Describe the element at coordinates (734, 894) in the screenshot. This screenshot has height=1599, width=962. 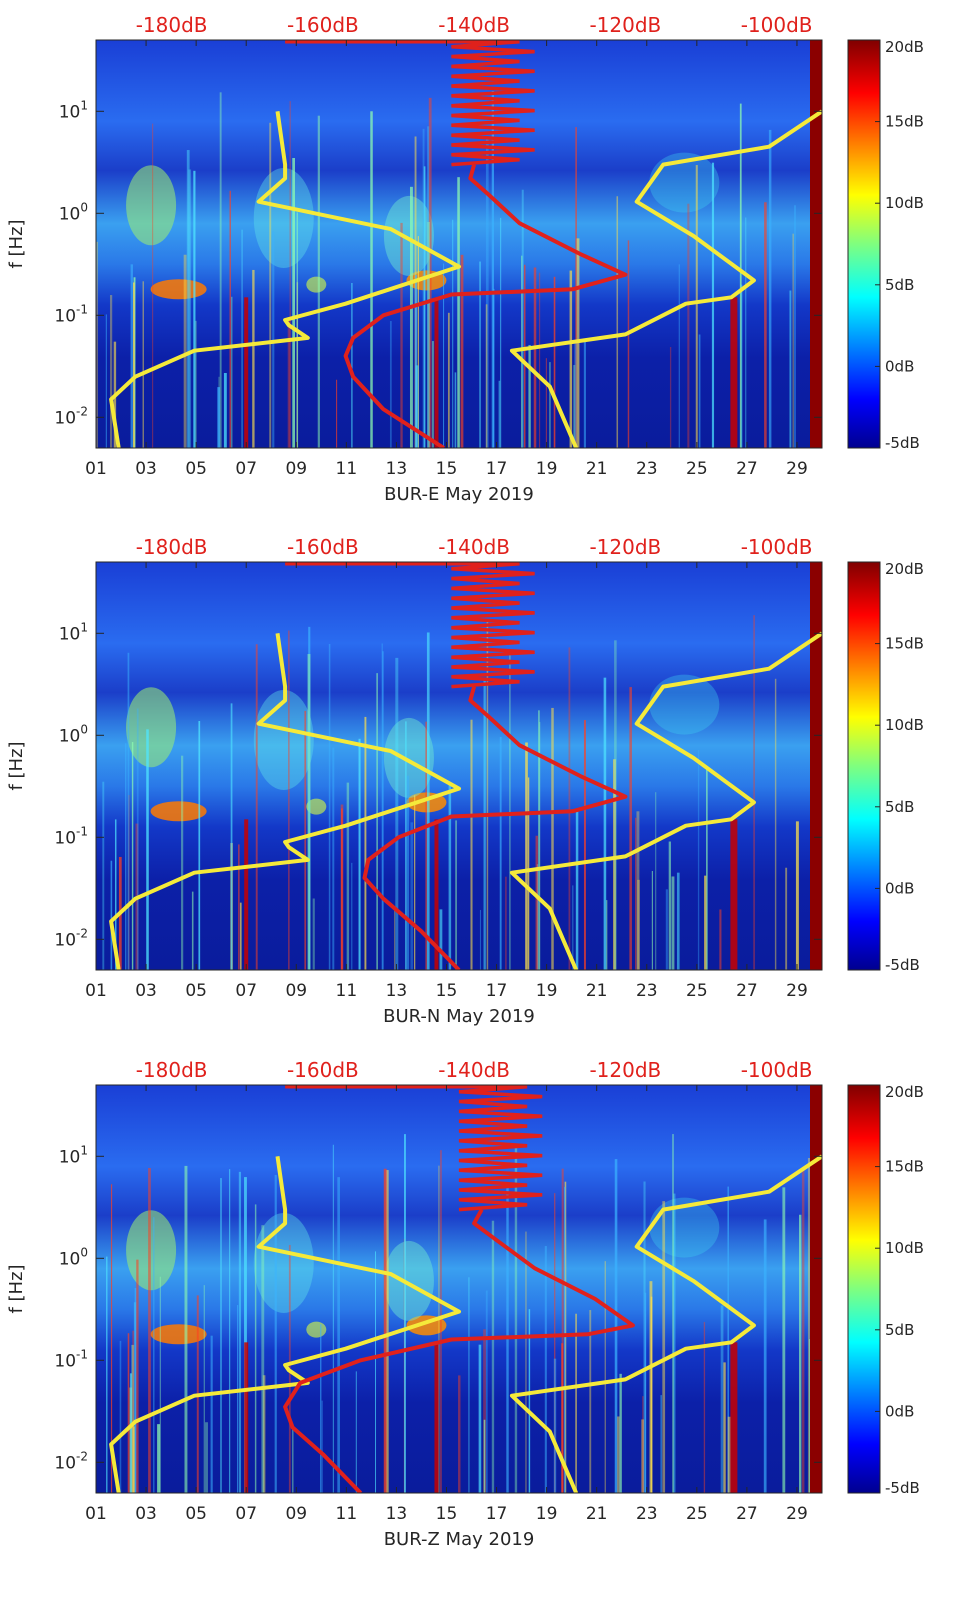
I see `strong-streak` at that location.